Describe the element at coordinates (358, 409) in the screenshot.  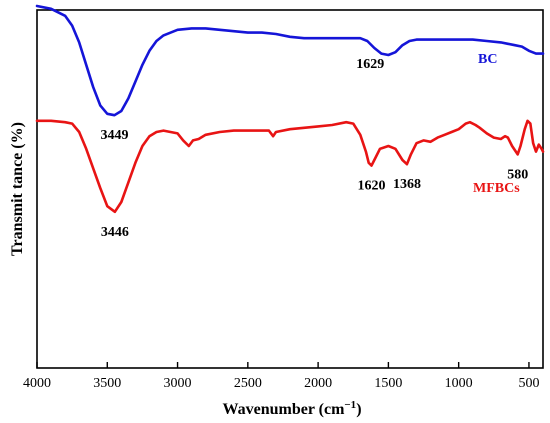
I see `x-axis-title-close: )` at that location.